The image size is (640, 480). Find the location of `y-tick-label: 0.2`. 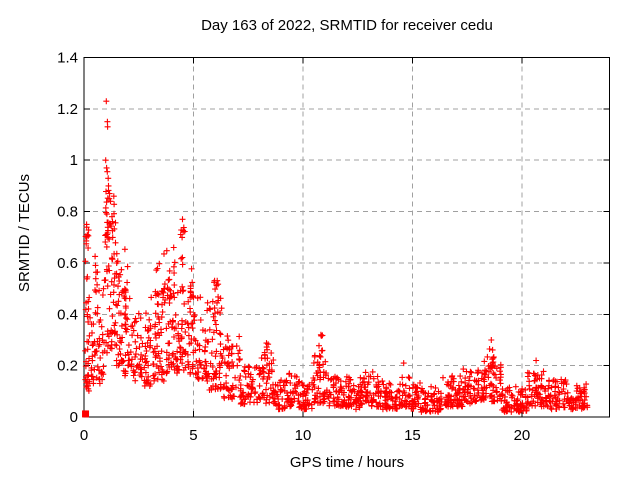

y-tick-label: 0.2 is located at coordinates (67, 366).